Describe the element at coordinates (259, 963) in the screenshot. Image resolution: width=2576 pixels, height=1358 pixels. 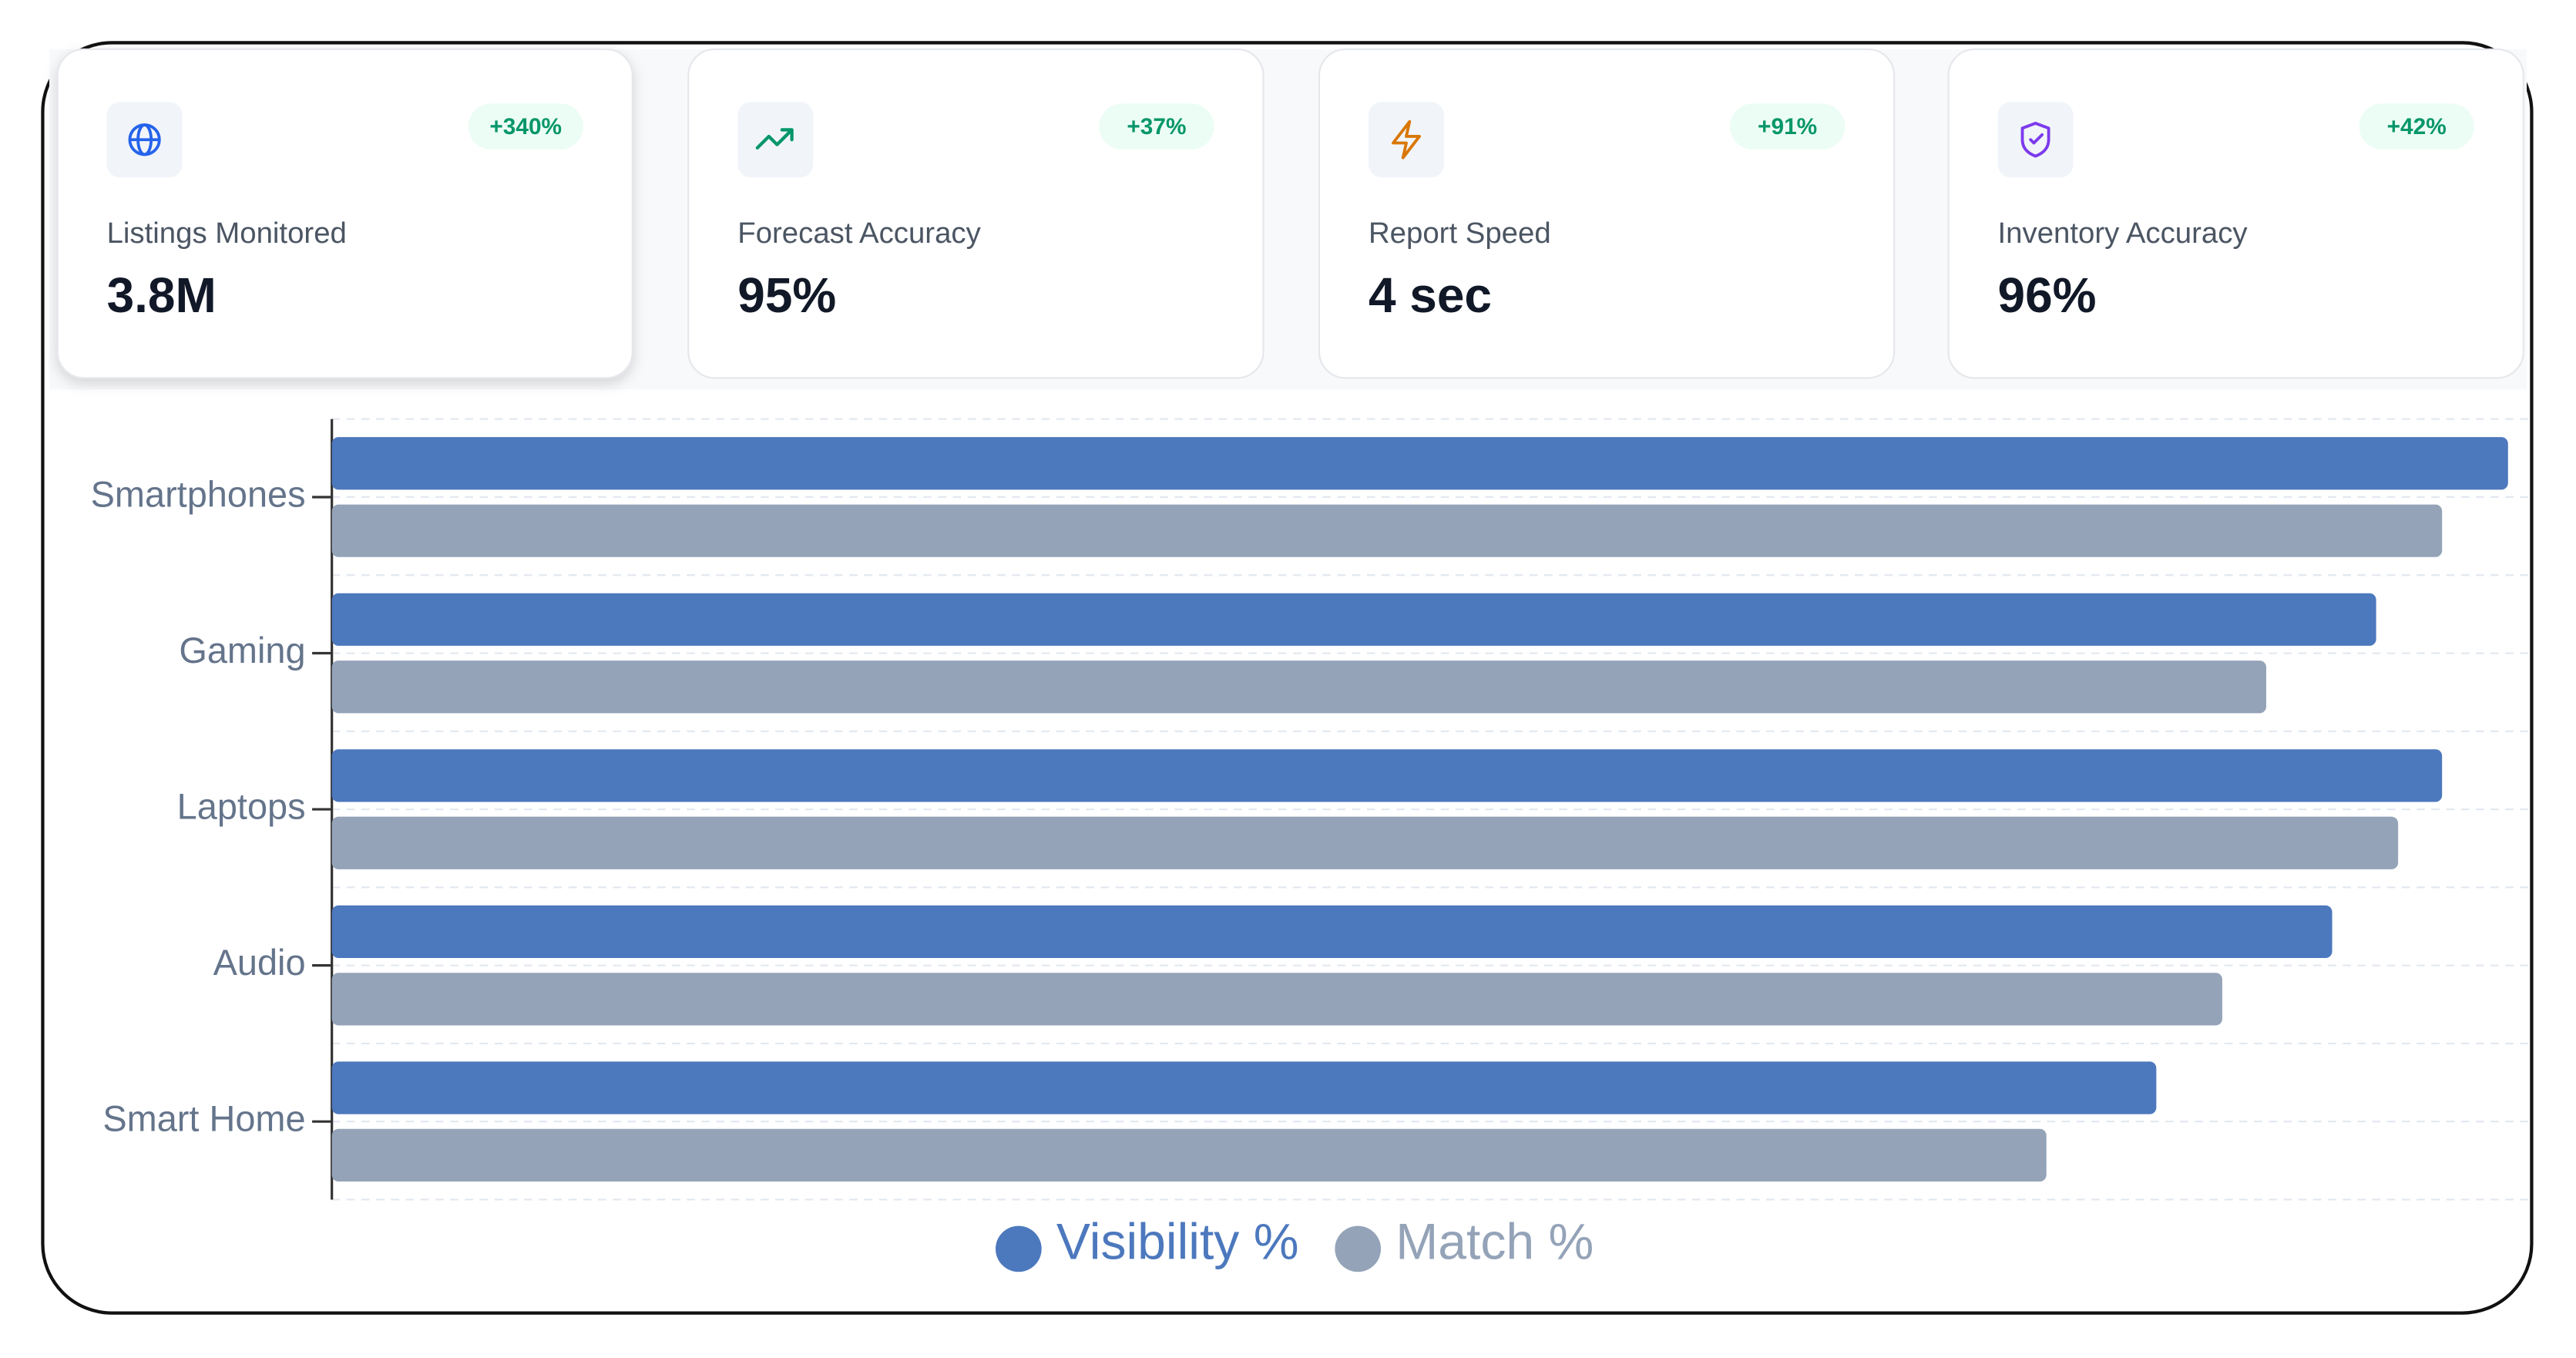
I see `y-tick-label: Audio` at that location.